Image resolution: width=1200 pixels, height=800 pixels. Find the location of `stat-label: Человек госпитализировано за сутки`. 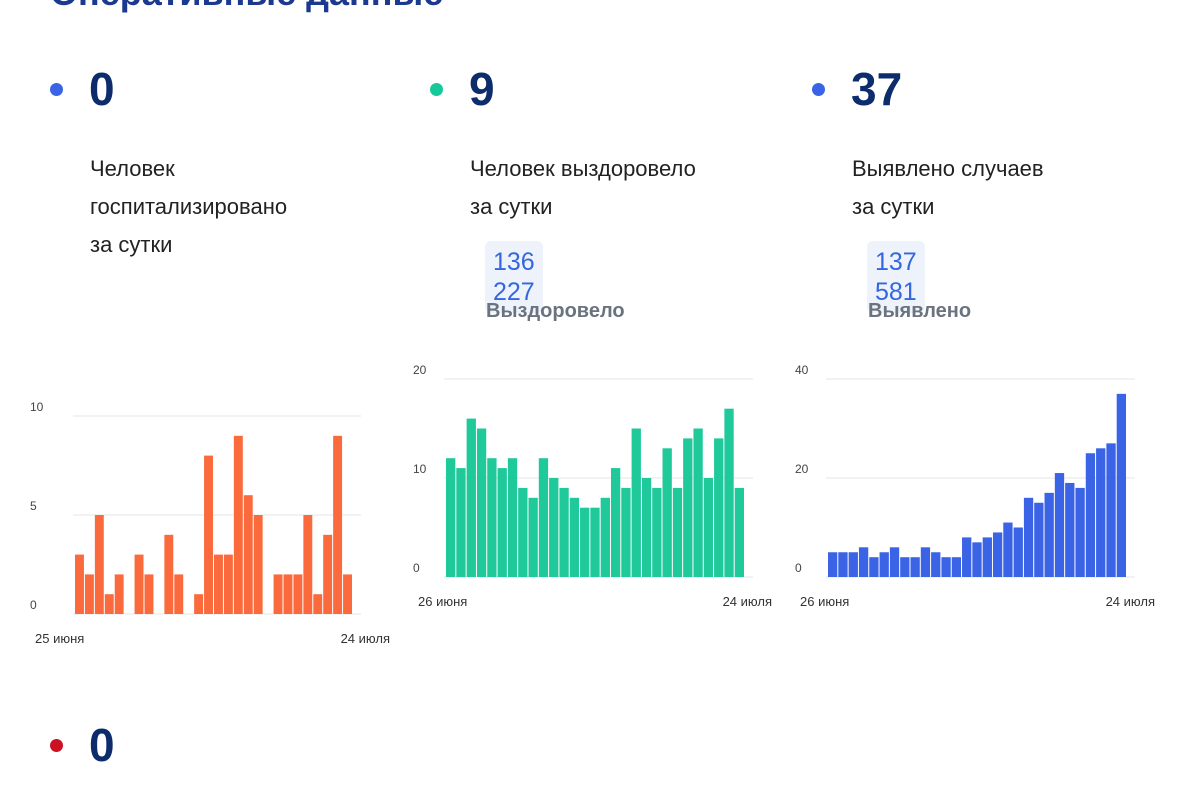

stat-label: Человек госпитализировано за сутки is located at coordinates (189, 206).